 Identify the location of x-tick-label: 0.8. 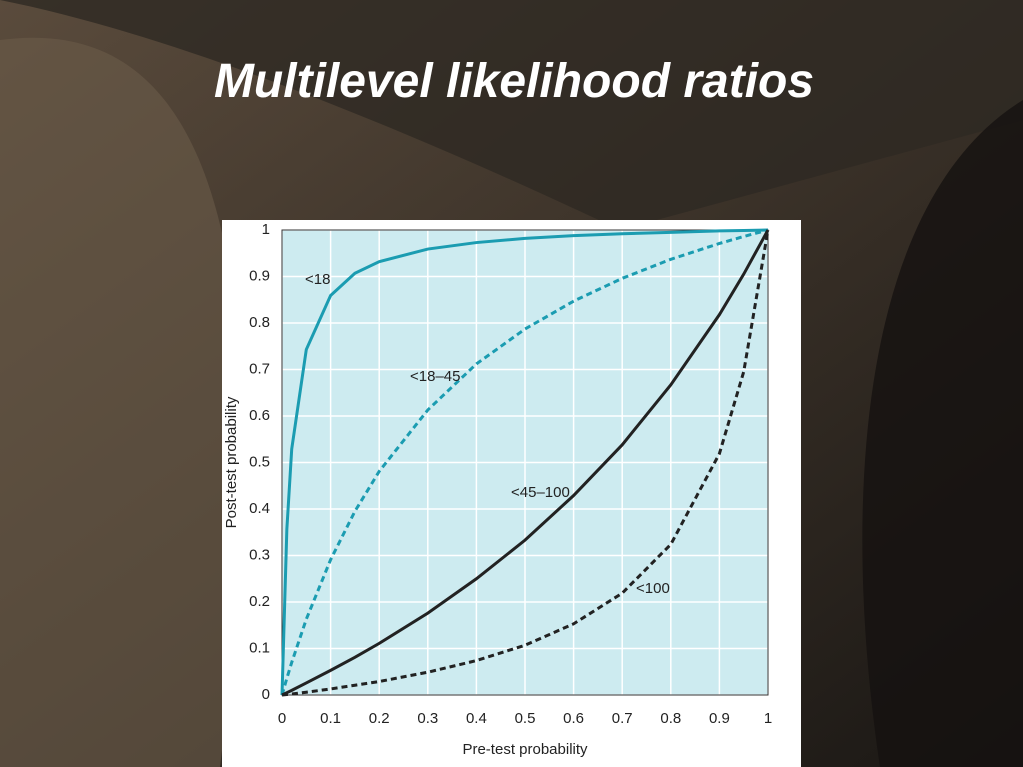
(670, 718).